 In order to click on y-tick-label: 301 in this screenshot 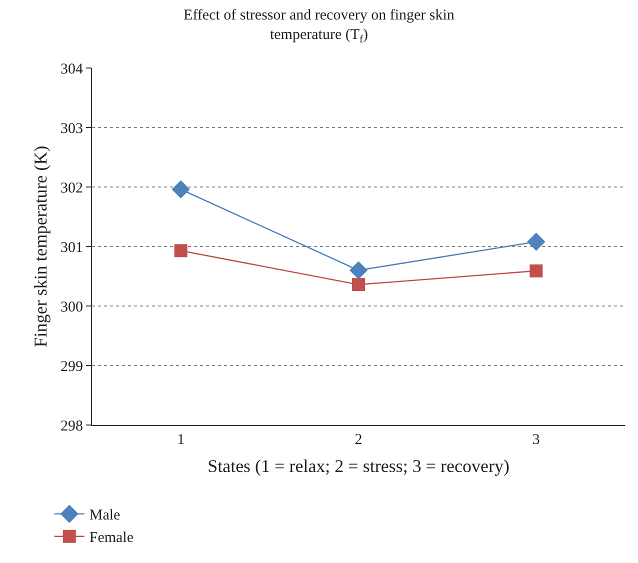, I will do `click(71, 248)`.